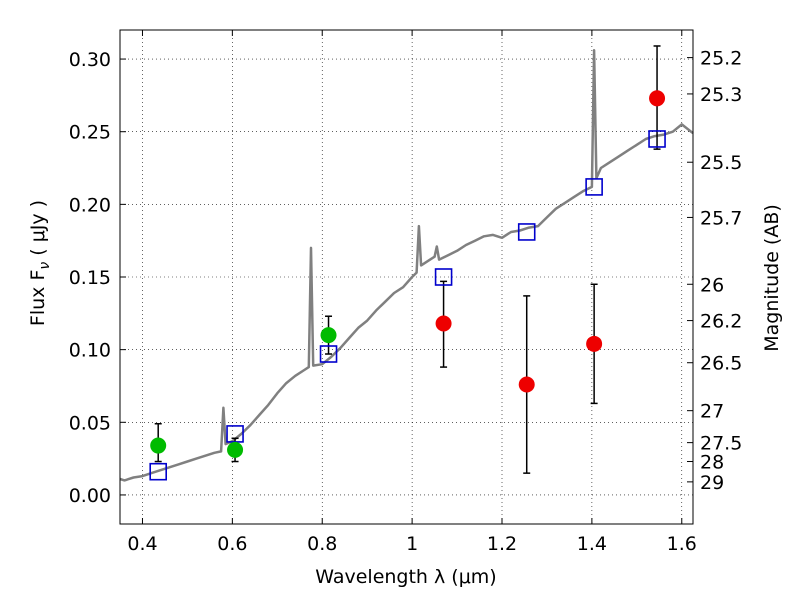  What do you see at coordinates (721, 163) in the screenshot?
I see `y2-tick-label: 25.5` at bounding box center [721, 163].